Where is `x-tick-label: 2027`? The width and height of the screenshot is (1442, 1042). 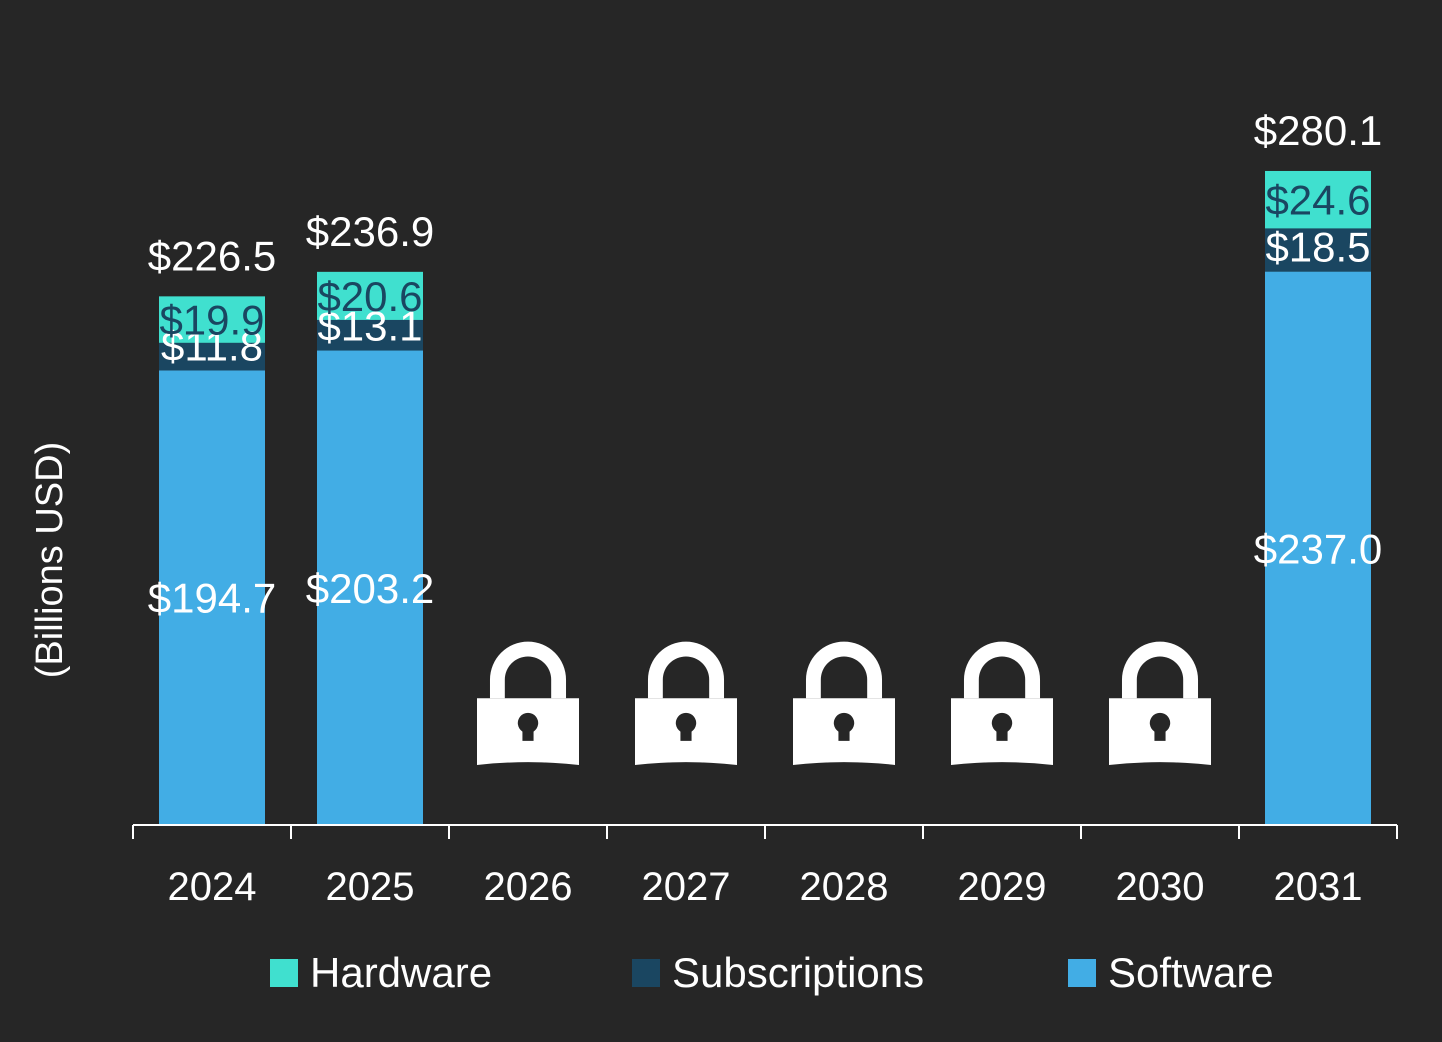
x-tick-label: 2027 is located at coordinates (686, 887).